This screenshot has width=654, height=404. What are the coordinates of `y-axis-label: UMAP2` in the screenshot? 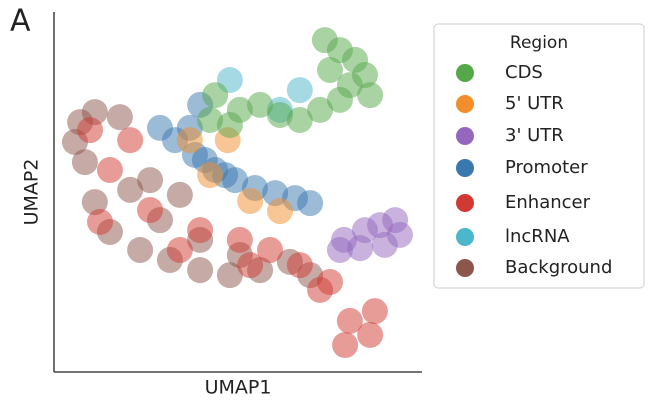 It's located at (32, 192).